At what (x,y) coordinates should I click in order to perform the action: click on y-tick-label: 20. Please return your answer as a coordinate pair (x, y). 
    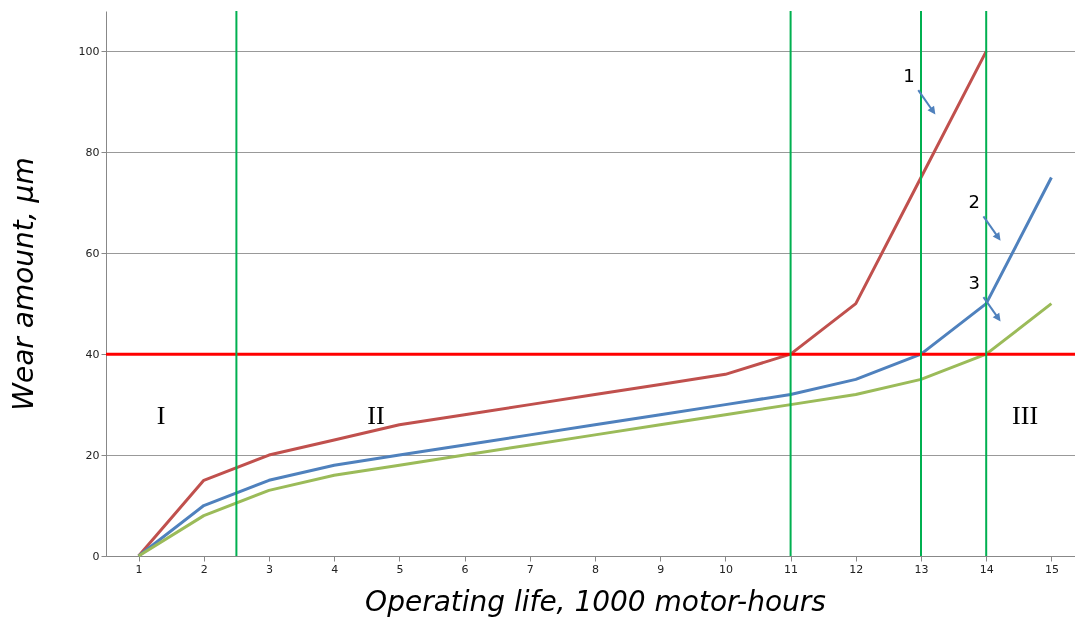
    Looking at the image, I should click on (92, 455).